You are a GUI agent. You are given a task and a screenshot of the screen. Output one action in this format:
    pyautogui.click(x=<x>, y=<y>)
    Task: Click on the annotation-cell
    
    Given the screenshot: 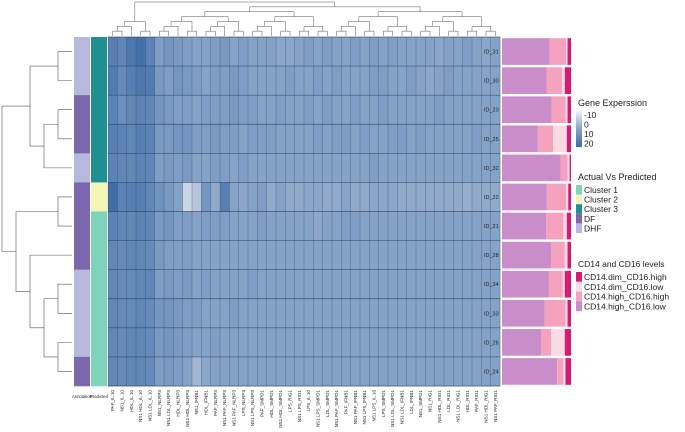 What is the action you would take?
    pyautogui.click(x=82, y=52)
    